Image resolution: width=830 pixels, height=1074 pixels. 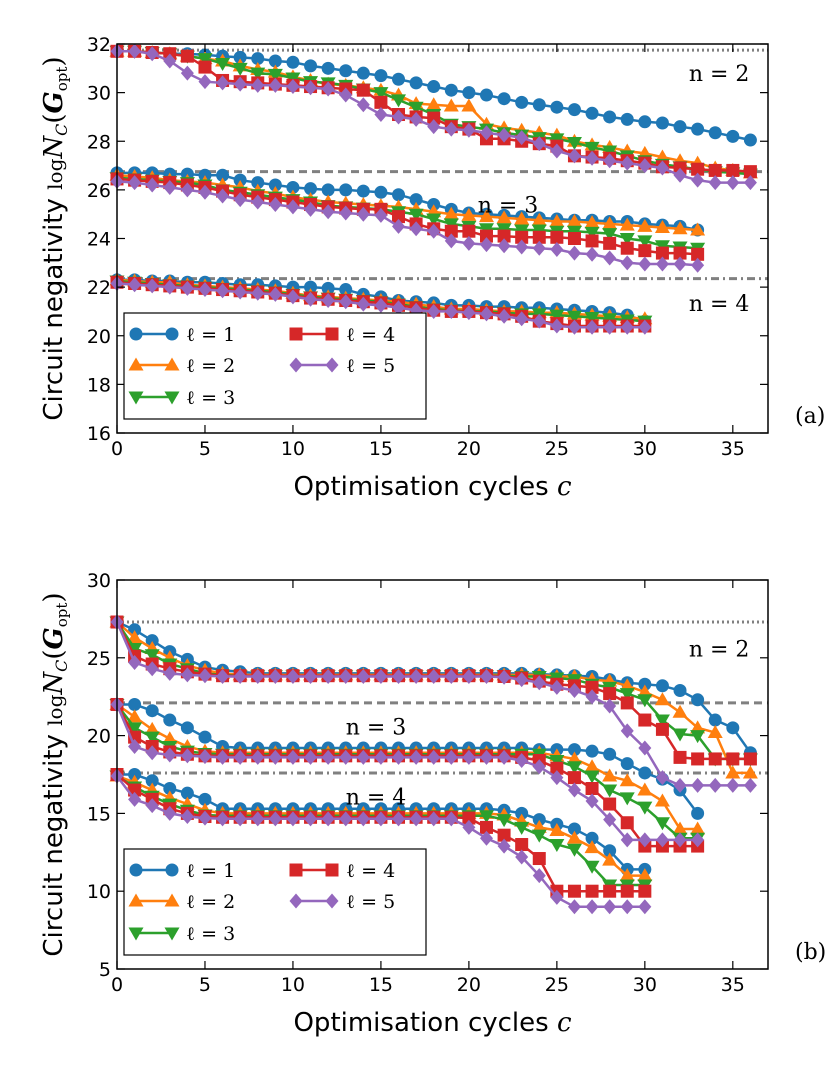 What do you see at coordinates (370, 871) in the screenshot?
I see `legend-label: ℓ = 4` at bounding box center [370, 871].